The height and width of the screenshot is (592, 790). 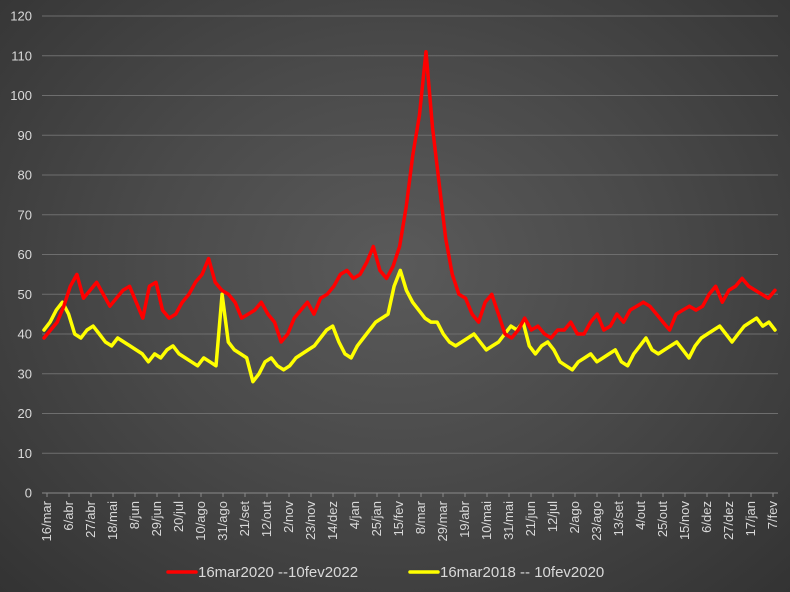 What do you see at coordinates (21, 95) in the screenshot?
I see `y-tick-label: 100` at bounding box center [21, 95].